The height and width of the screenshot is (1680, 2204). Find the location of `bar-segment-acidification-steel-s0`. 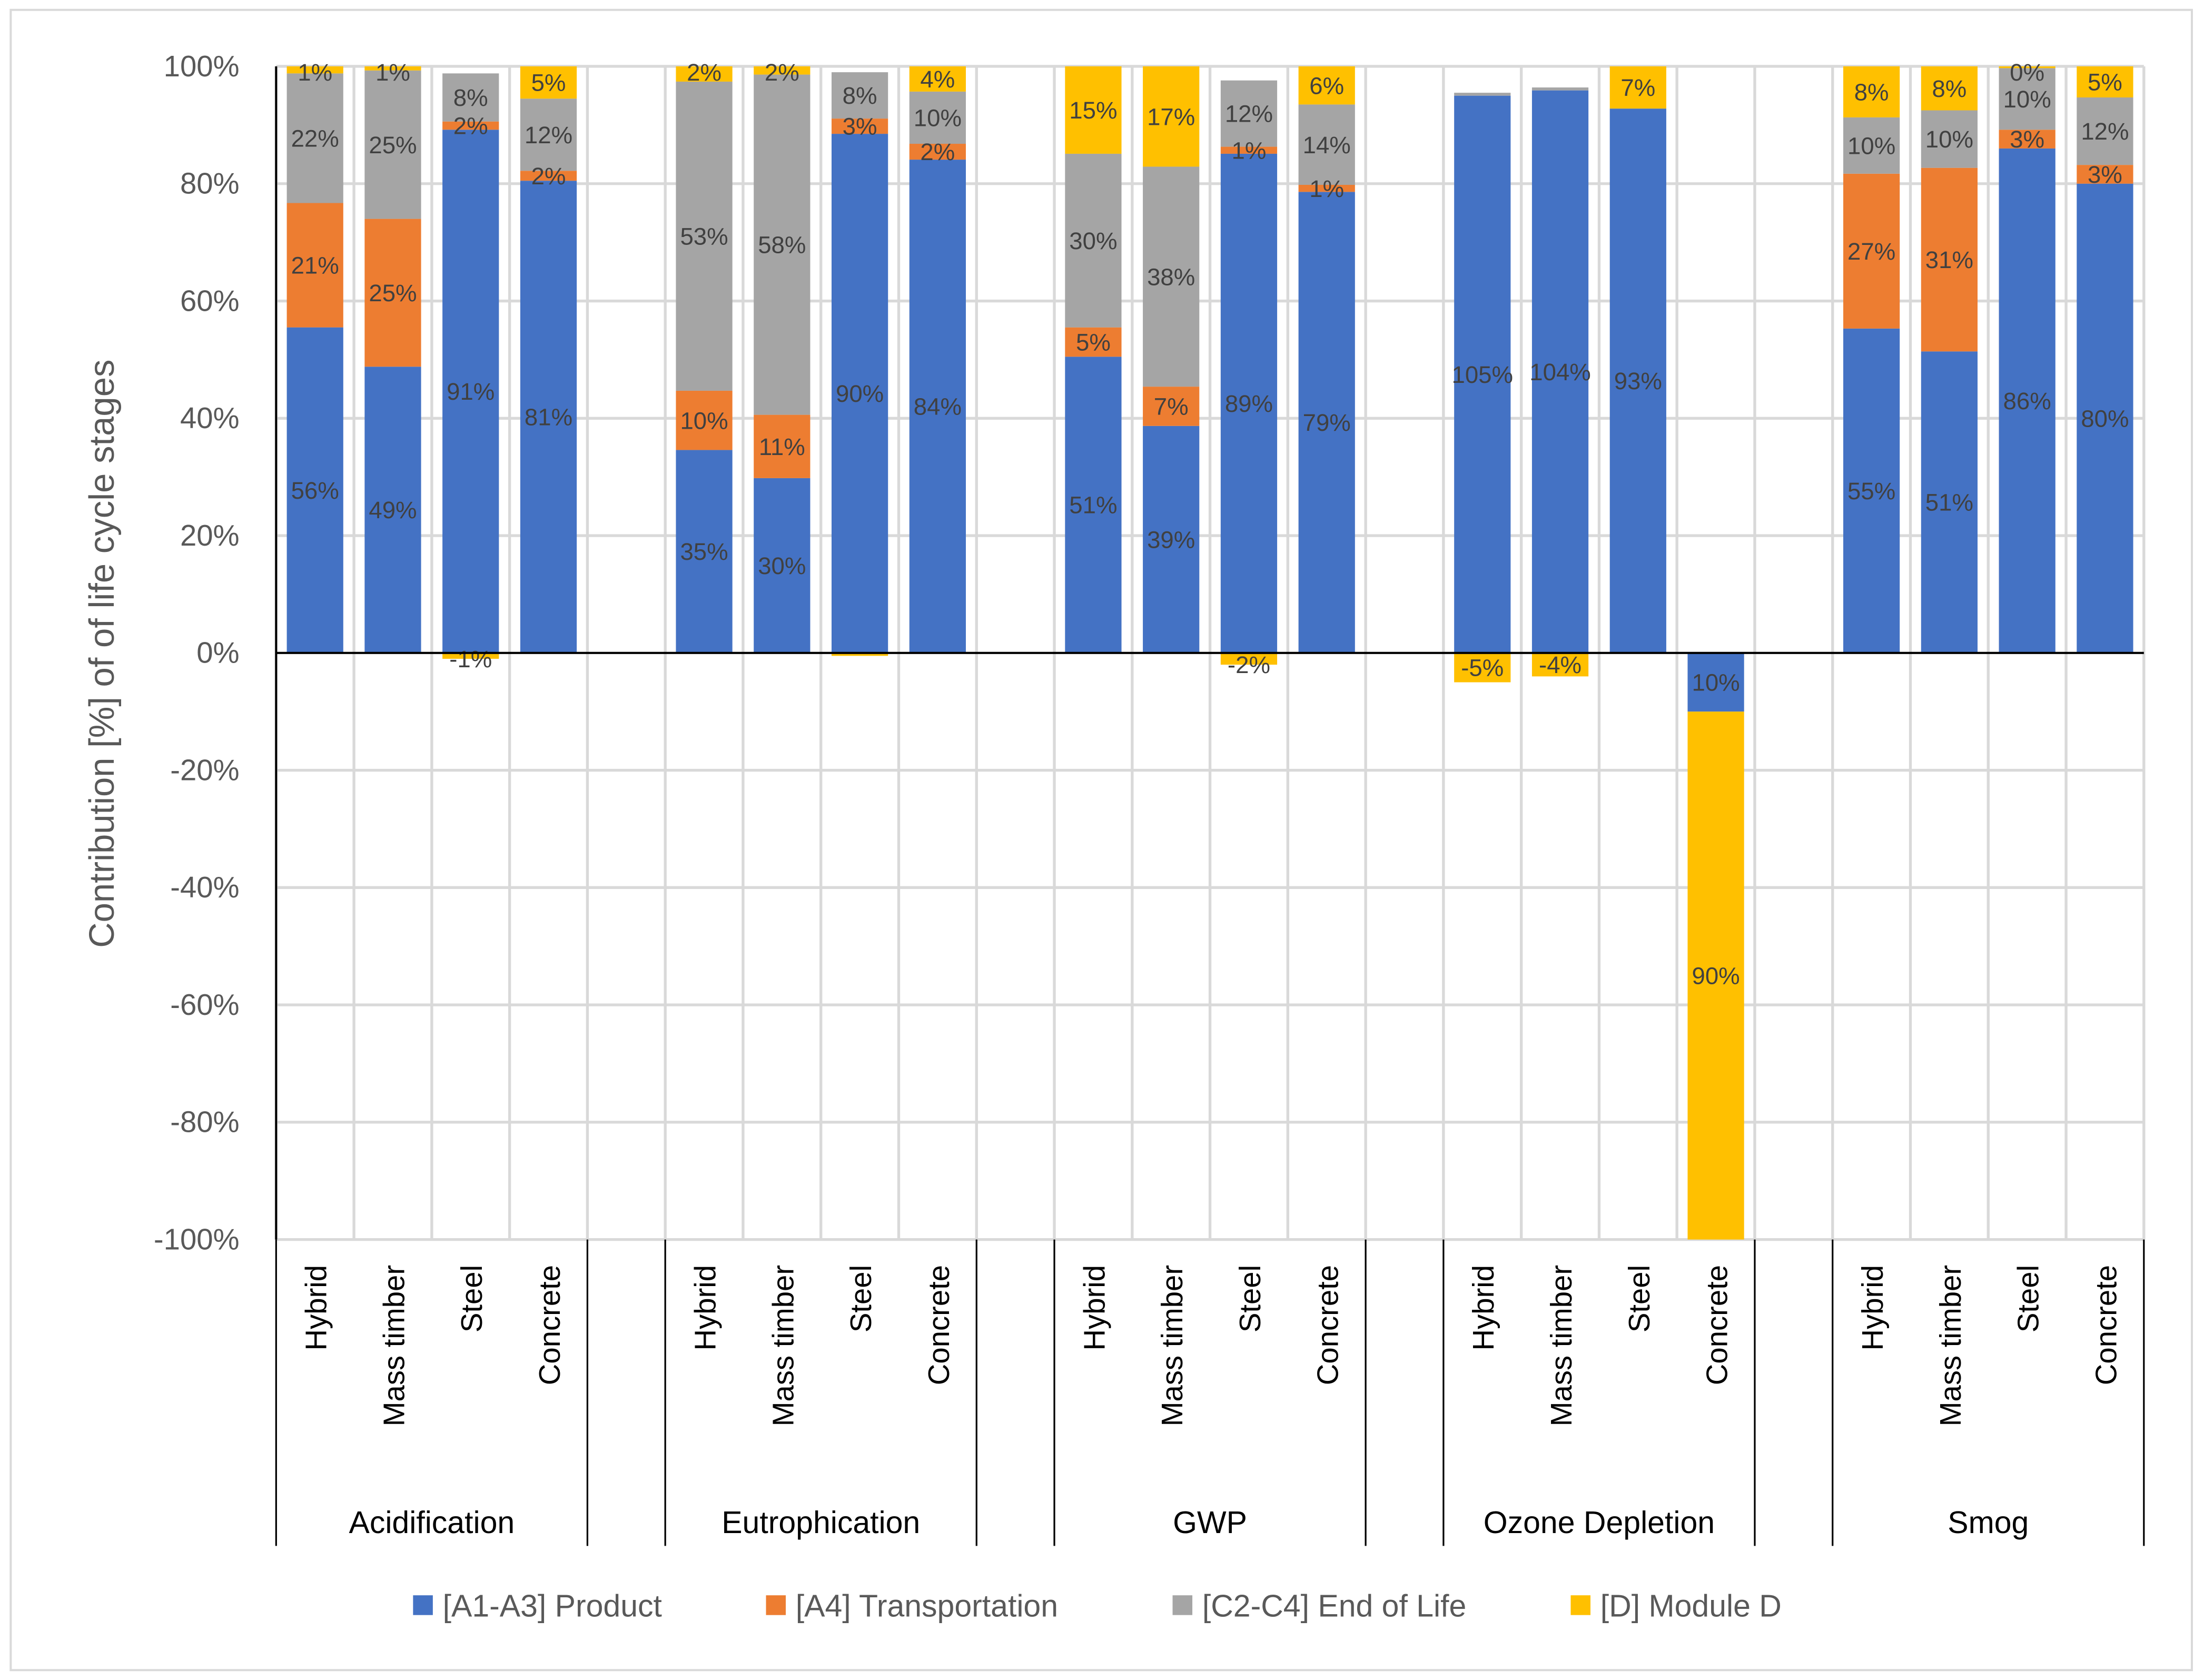

bar-segment-acidification-steel-s0 is located at coordinates (471, 391).